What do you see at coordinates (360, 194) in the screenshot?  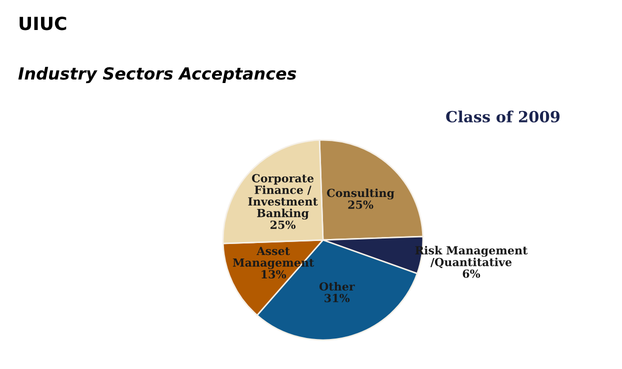 I see `slice-label: Consulting` at bounding box center [360, 194].